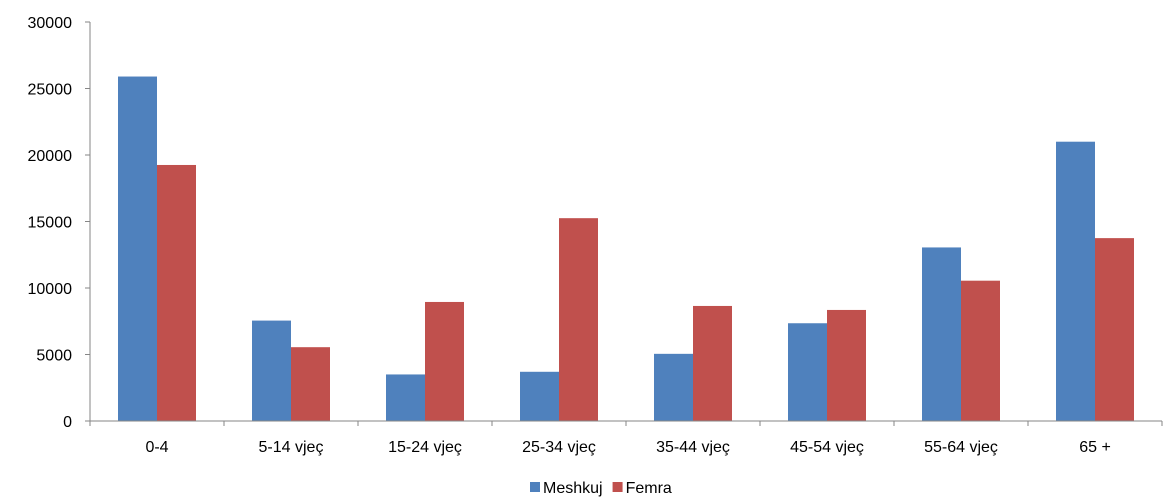  I want to click on legend: Meshkuj Femra, so click(601, 488).